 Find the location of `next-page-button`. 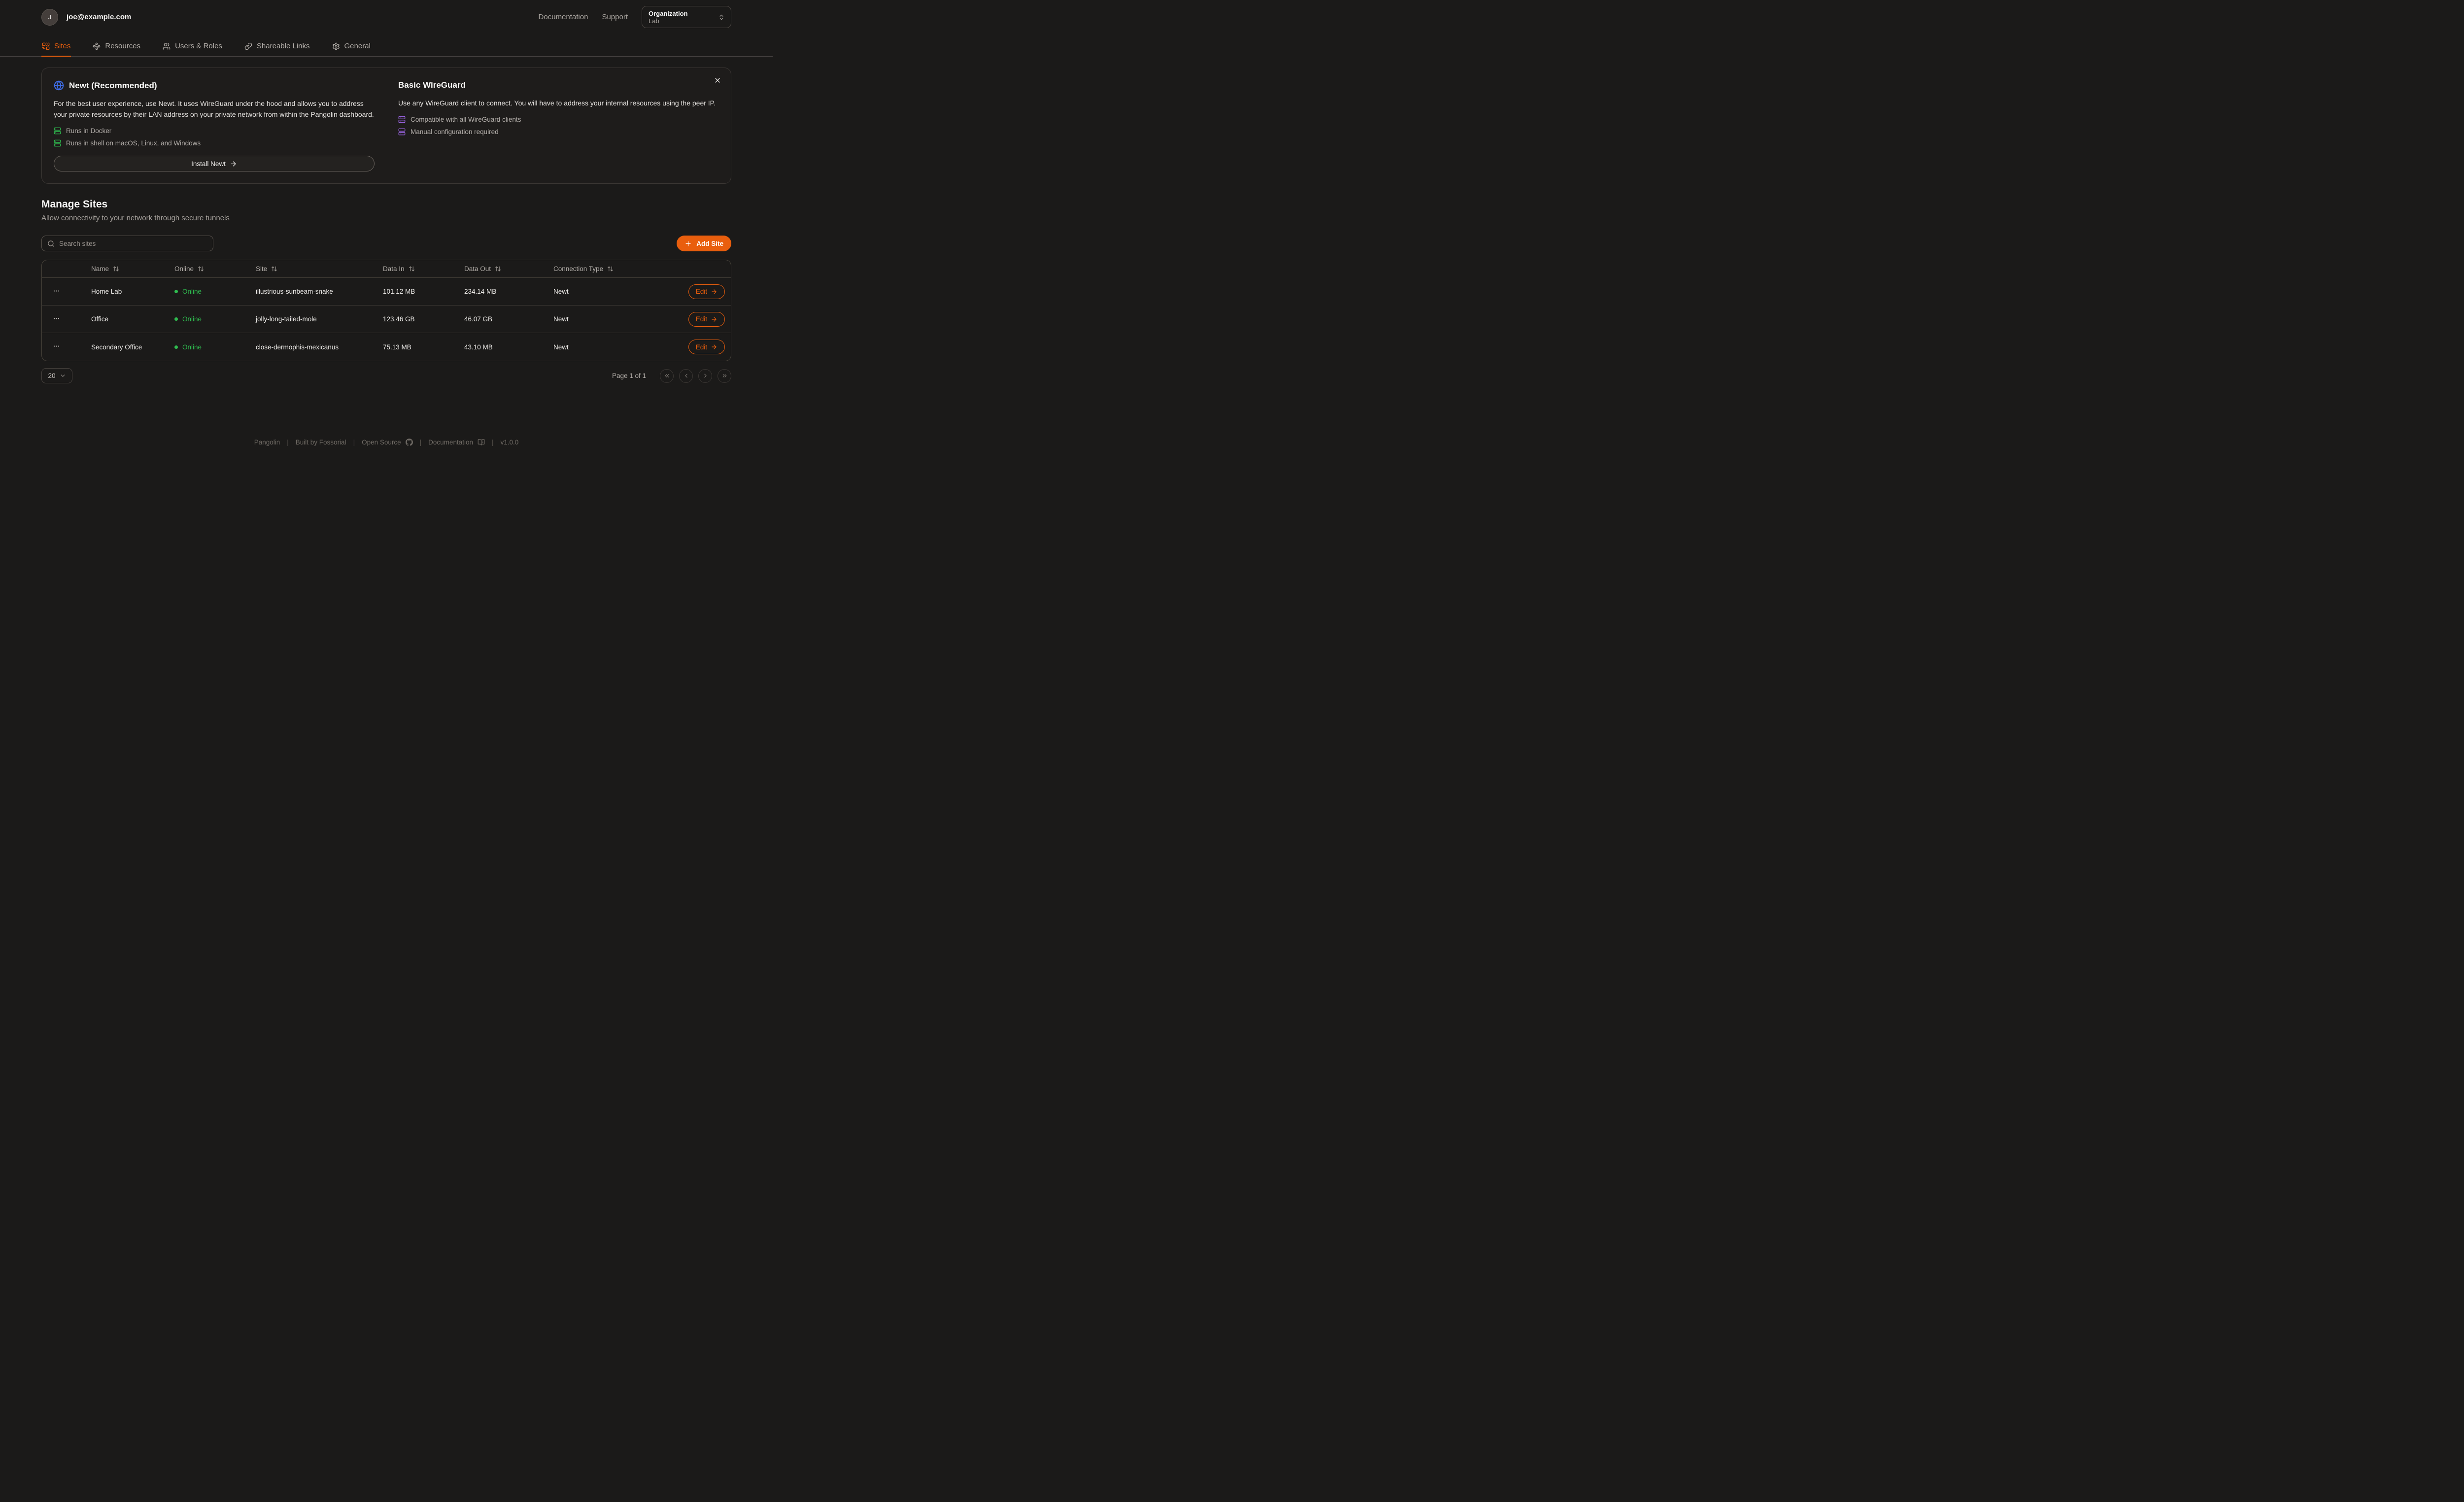

next-page-button is located at coordinates (705, 376).